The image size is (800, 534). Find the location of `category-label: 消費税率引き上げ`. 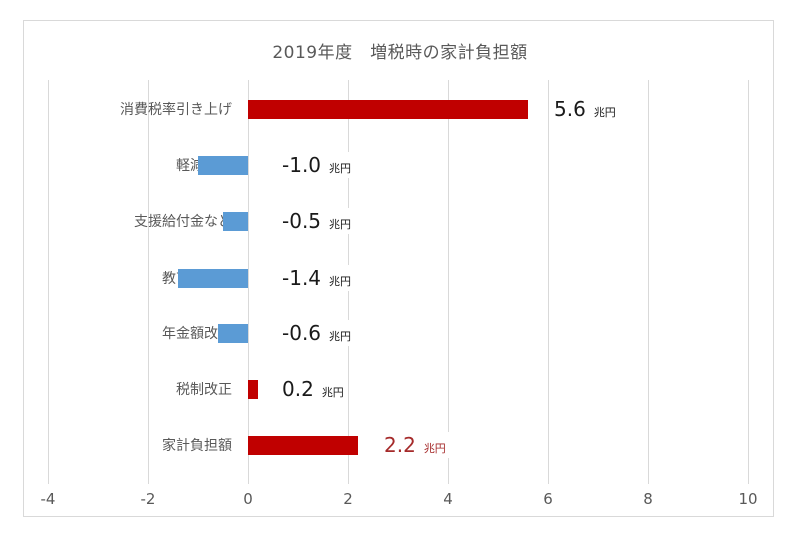

category-label: 消費税率引き上げ is located at coordinates (176, 110).